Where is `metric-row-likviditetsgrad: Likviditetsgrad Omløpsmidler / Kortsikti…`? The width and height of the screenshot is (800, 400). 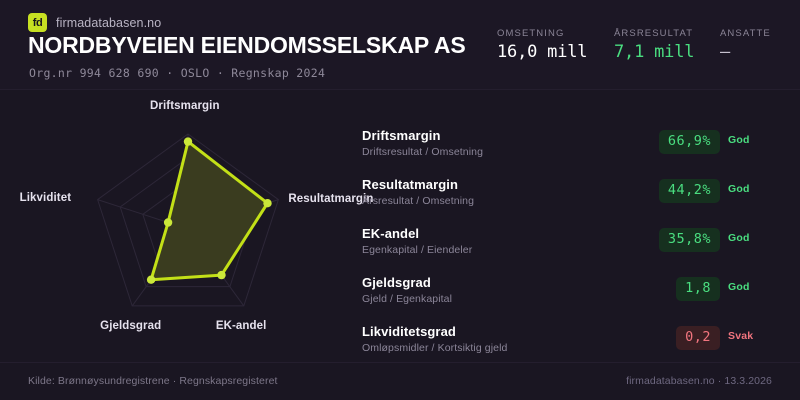
metric-row-likviditetsgrad: Likviditetsgrad Omløpsmidler / Kortsikti… is located at coordinates (572, 344).